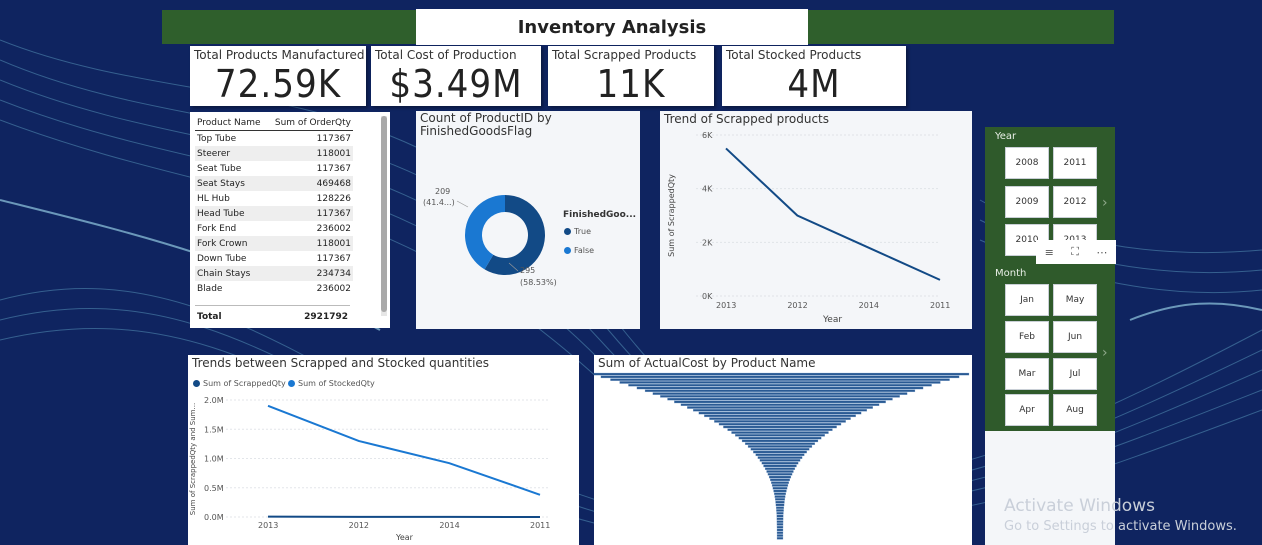 The width and height of the screenshot is (1262, 545). I want to click on year-button-2011: 2011, so click(1075, 163).